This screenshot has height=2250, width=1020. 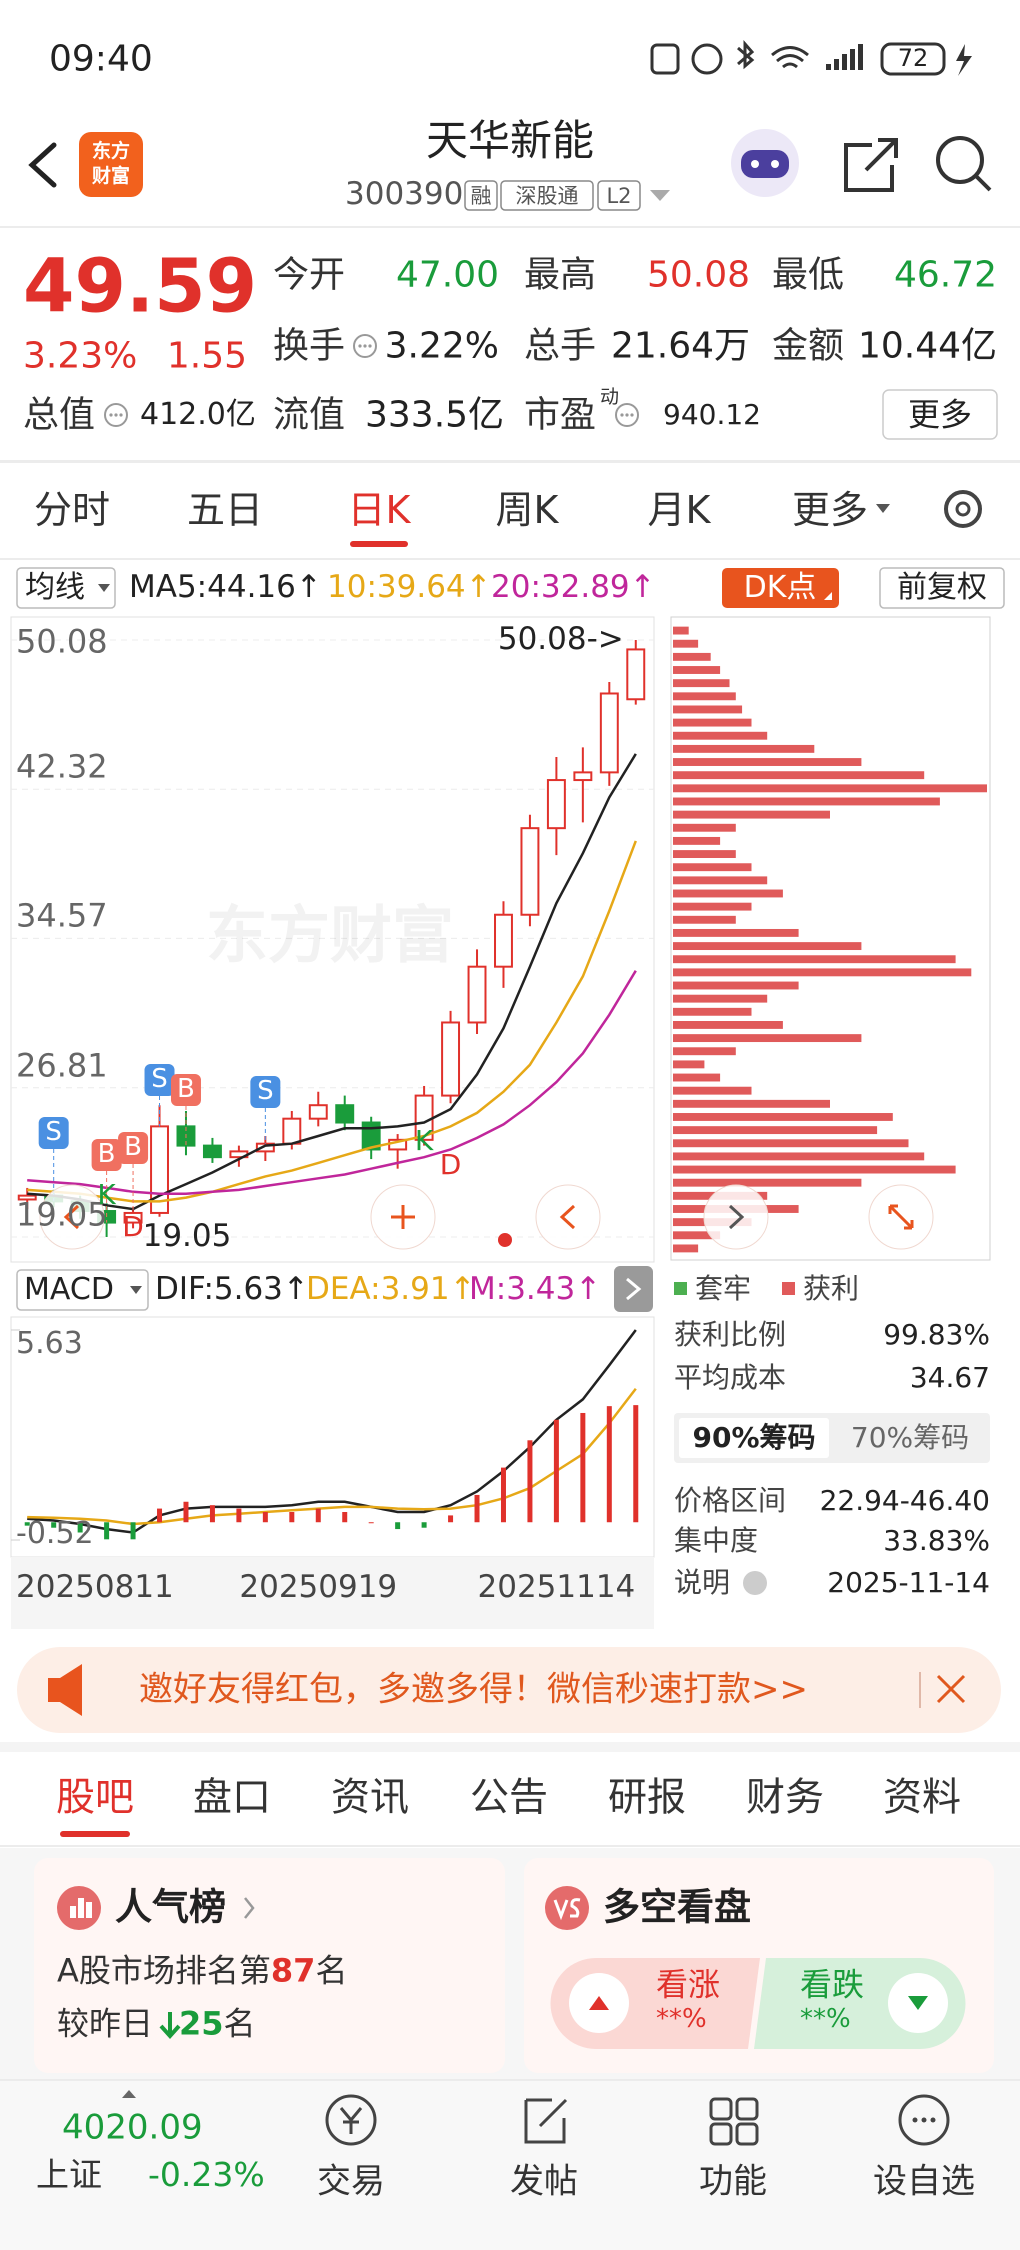 I want to click on quote-value: 333.5亿, so click(x=435, y=415).